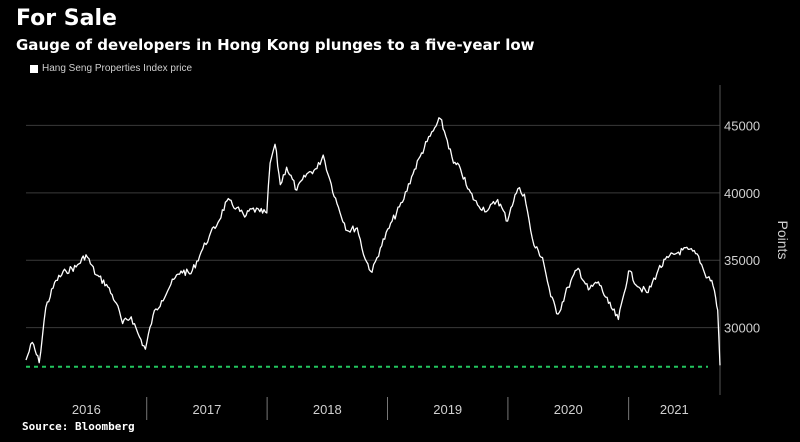 The height and width of the screenshot is (442, 800). I want to click on x-tick-label: 2017, so click(206, 409).